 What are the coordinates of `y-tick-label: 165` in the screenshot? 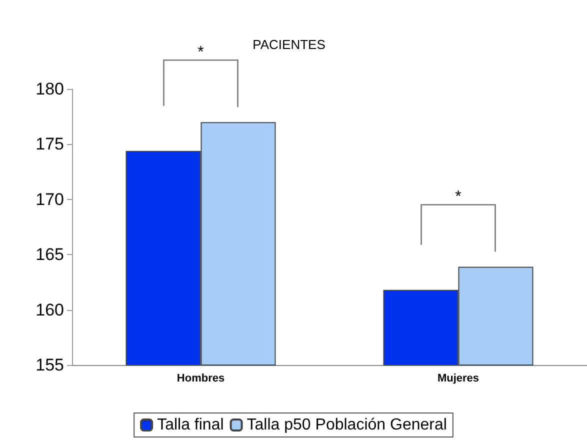 It's located at (50, 254).